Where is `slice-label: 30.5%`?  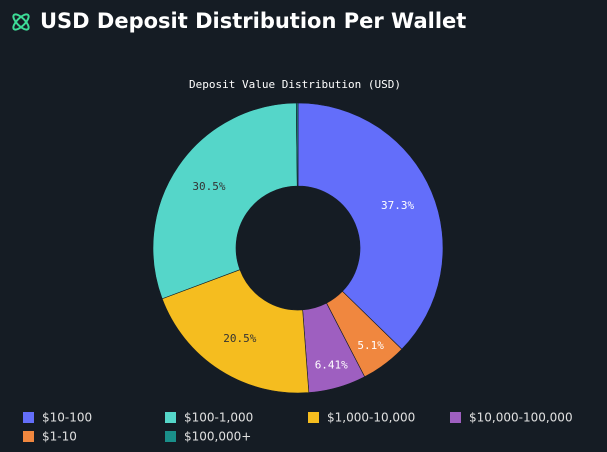 slice-label: 30.5% is located at coordinates (208, 186).